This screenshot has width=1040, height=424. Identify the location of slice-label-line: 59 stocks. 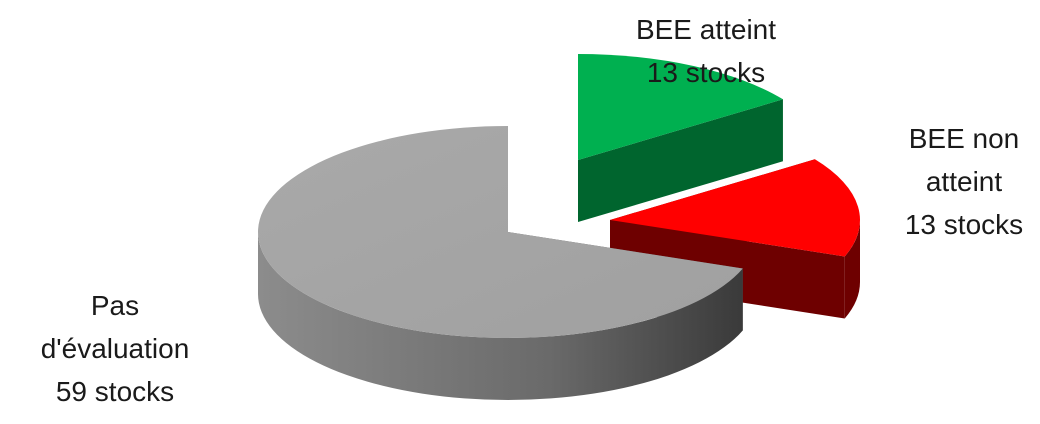
(115, 391).